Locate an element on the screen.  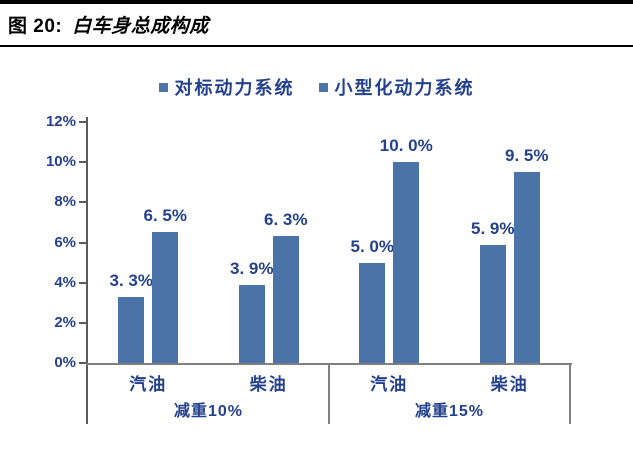
category-divider-right is located at coordinates (570, 393).